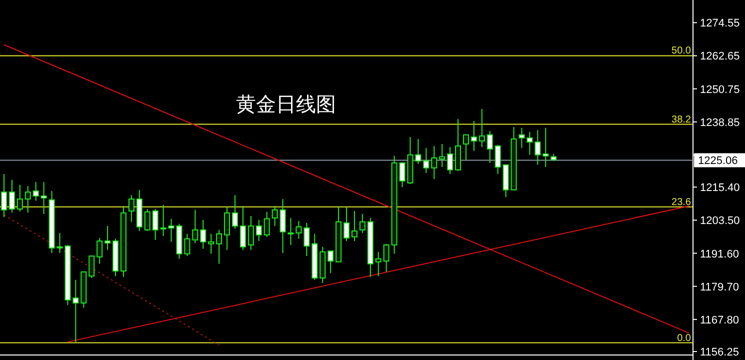 The width and height of the screenshot is (745, 360). What do you see at coordinates (286, 105) in the screenshot?
I see `text: 黄金日线图` at bounding box center [286, 105].